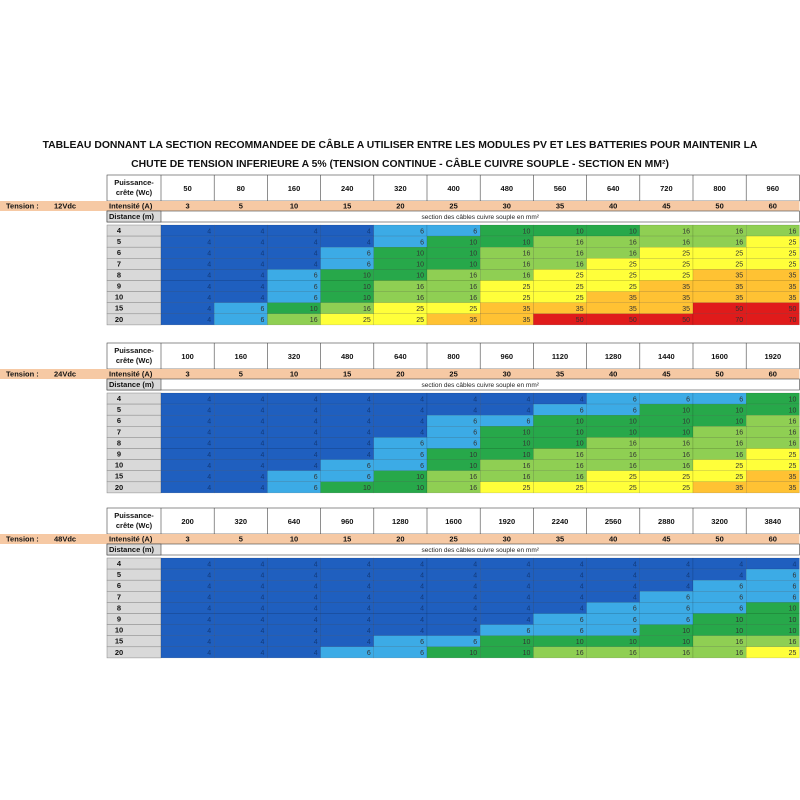 This screenshot has height=800, width=800. I want to click on distance-value: 7, so click(119, 596).